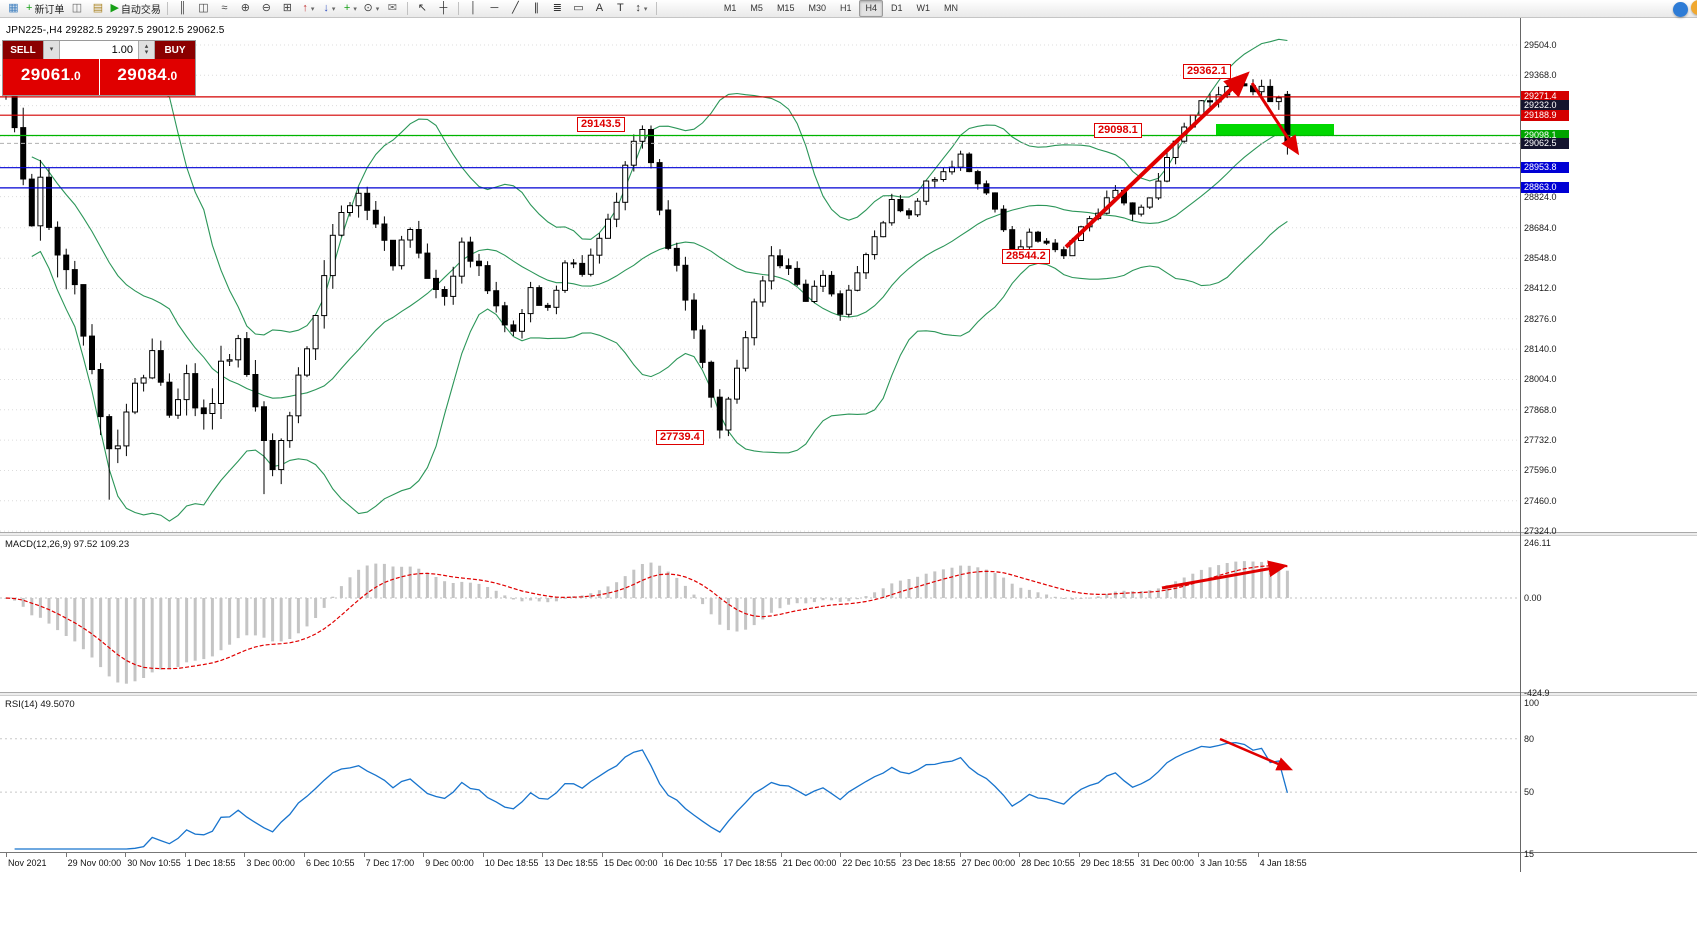 The image size is (1697, 944). Describe the element at coordinates (1540, 288) in the screenshot. I see `price-axis-label: 28412.0` at that location.